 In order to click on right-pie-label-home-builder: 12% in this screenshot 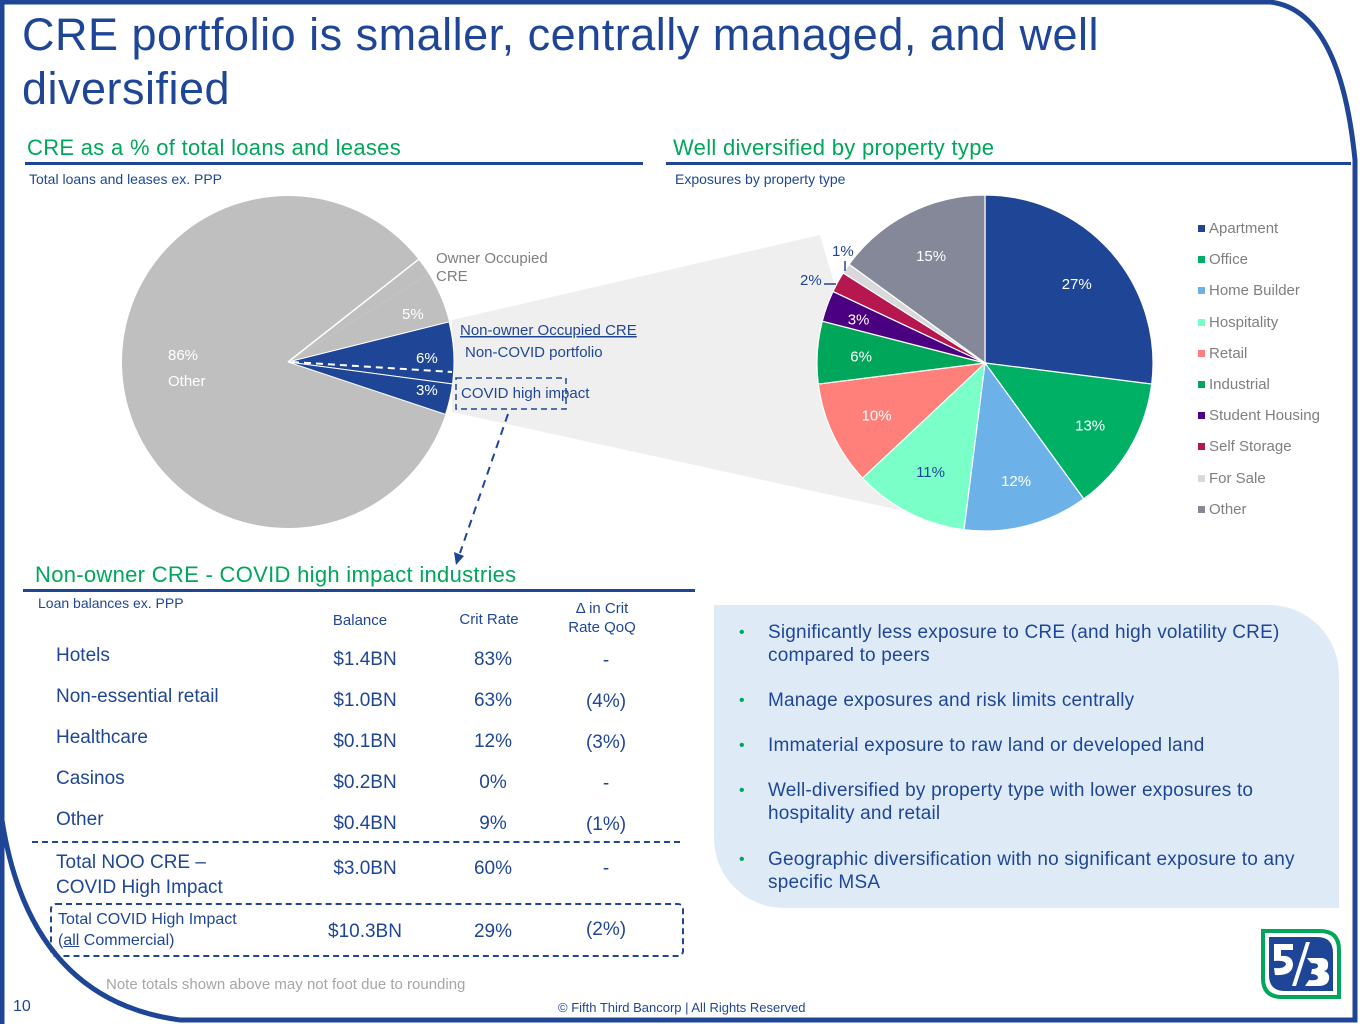, I will do `click(1016, 481)`.